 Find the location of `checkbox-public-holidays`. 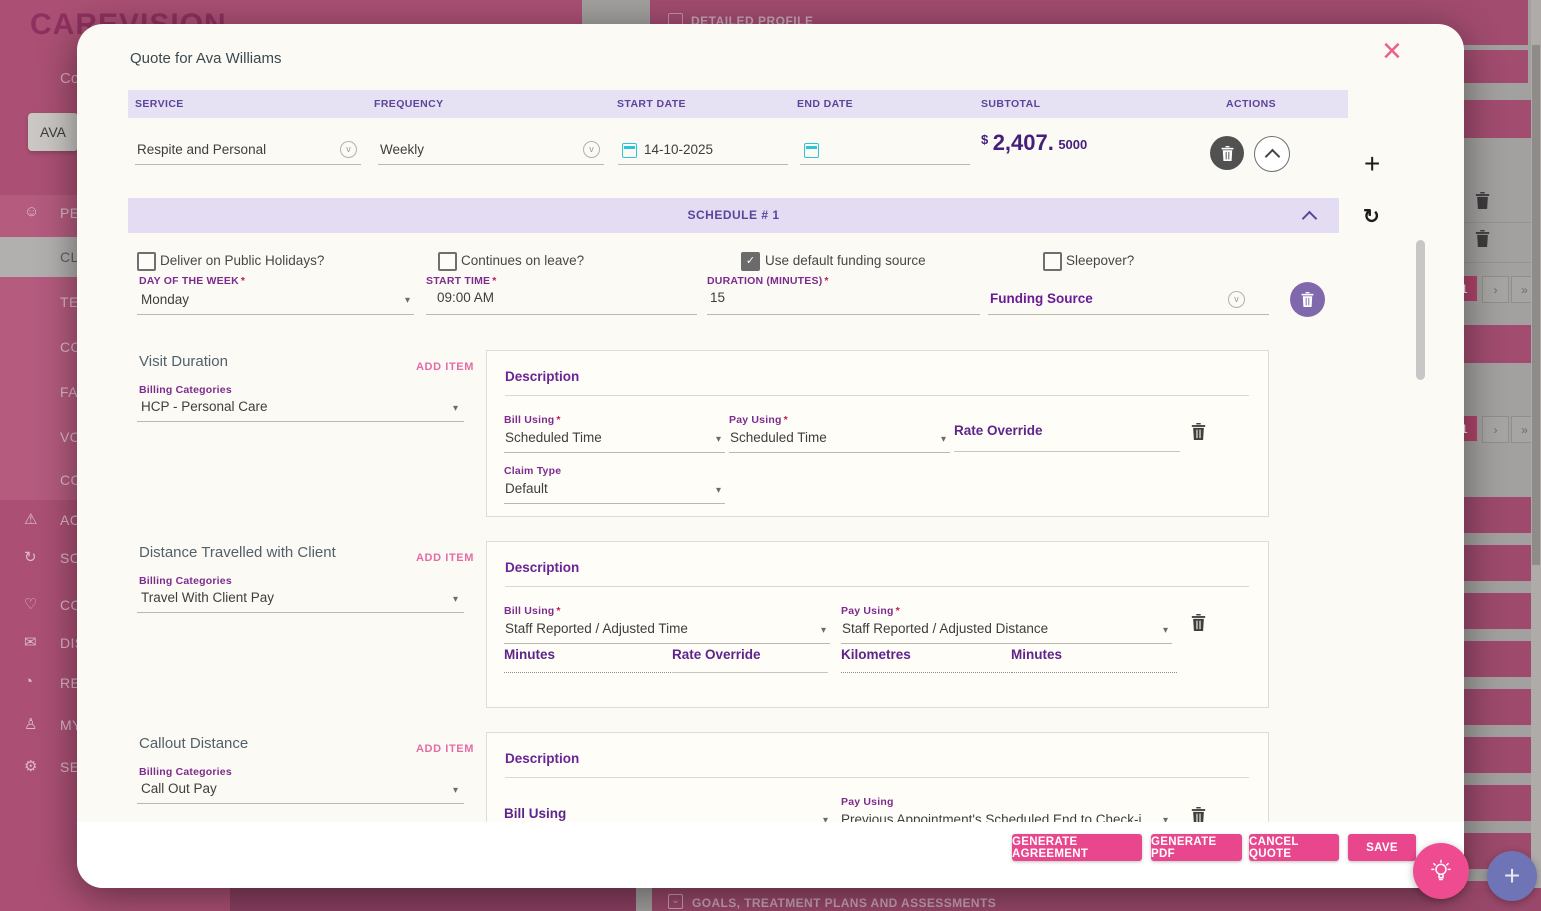

checkbox-public-holidays is located at coordinates (146, 261).